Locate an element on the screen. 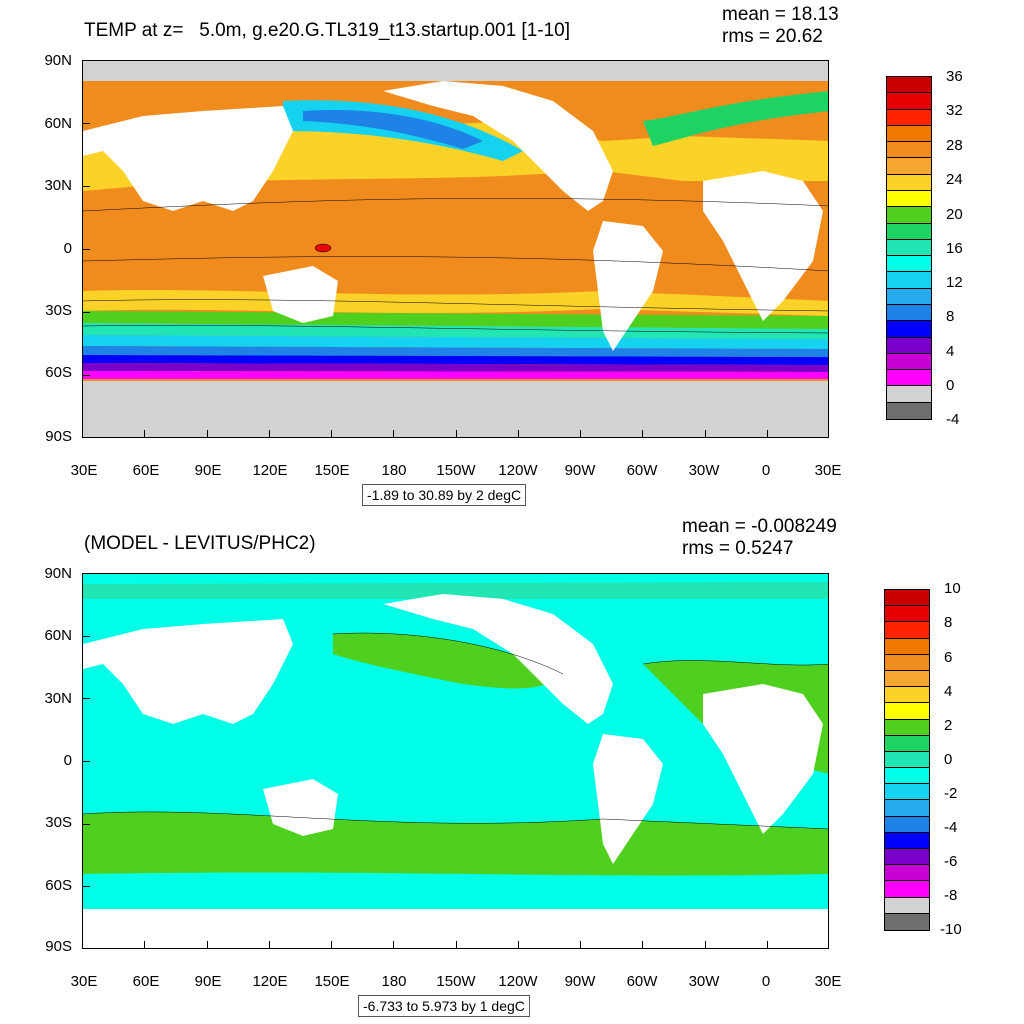 This screenshot has width=1024, height=1024. lat-label: 90S is located at coordinates (58, 946).